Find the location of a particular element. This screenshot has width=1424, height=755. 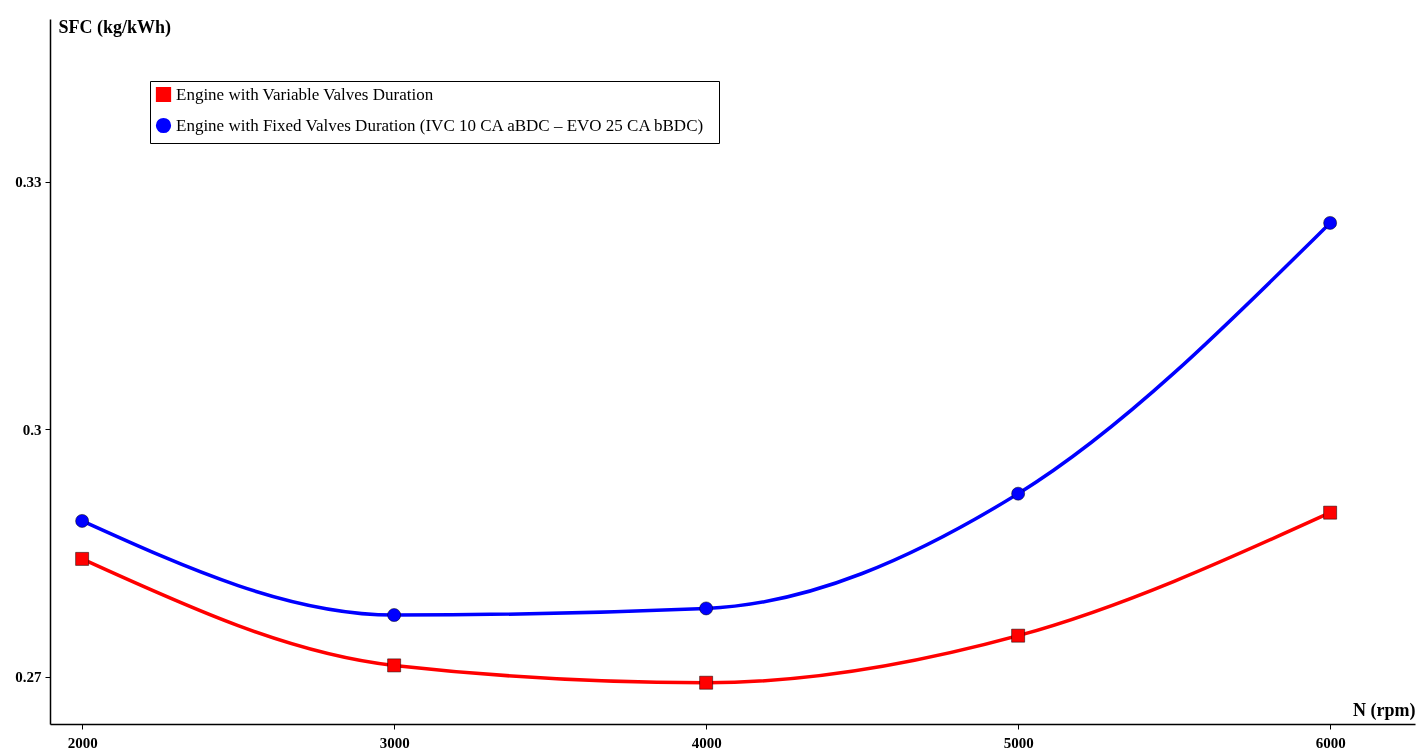

legend-label: Engine with Fixed Valves Duration (IVC 10 CA aBDC – EVO 25 CA bBDC) is located at coordinates (440, 125).